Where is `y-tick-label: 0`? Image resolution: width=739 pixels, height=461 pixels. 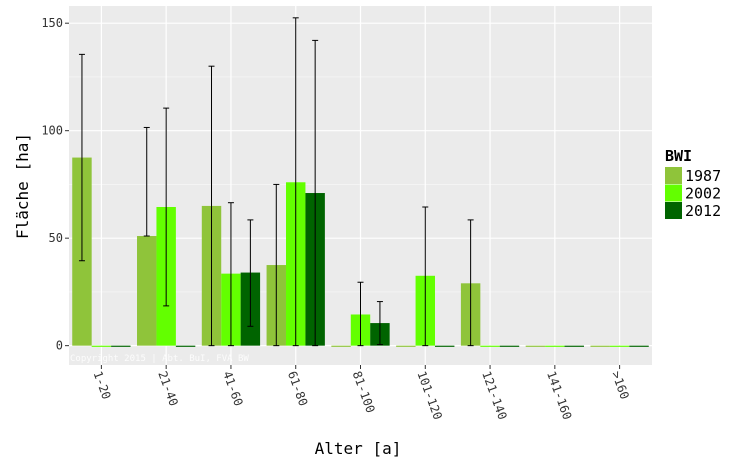
y-tick-label: 0 is located at coordinates (59, 346).